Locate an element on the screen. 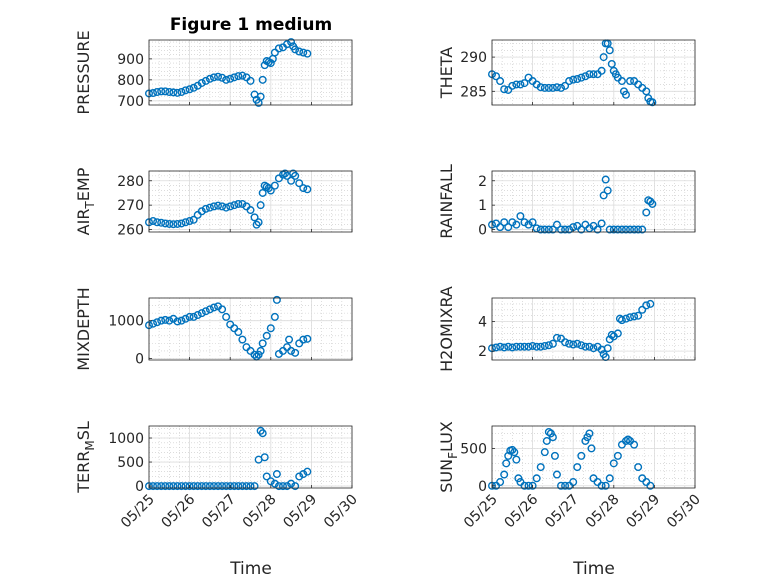 The width and height of the screenshot is (778, 583). x-tick-label: 05/25 is located at coordinates (481, 512).